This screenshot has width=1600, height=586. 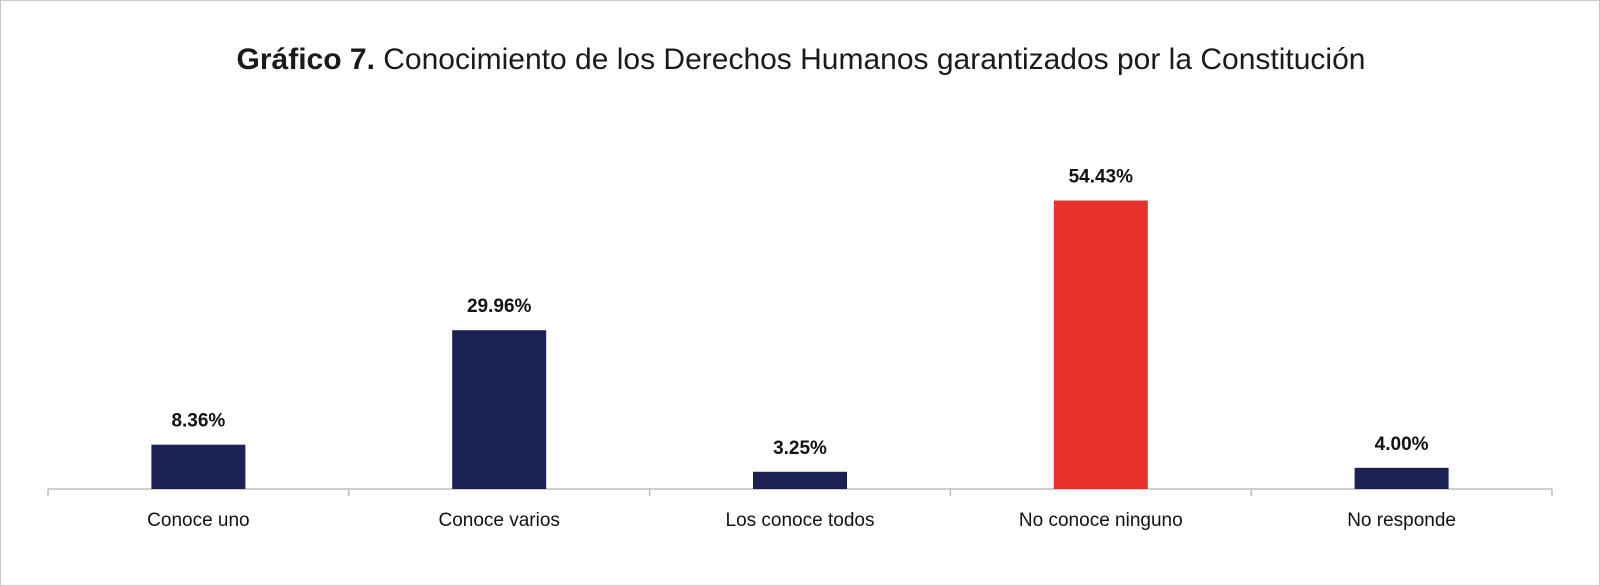 What do you see at coordinates (498, 520) in the screenshot?
I see `category-label: Conoce varios` at bounding box center [498, 520].